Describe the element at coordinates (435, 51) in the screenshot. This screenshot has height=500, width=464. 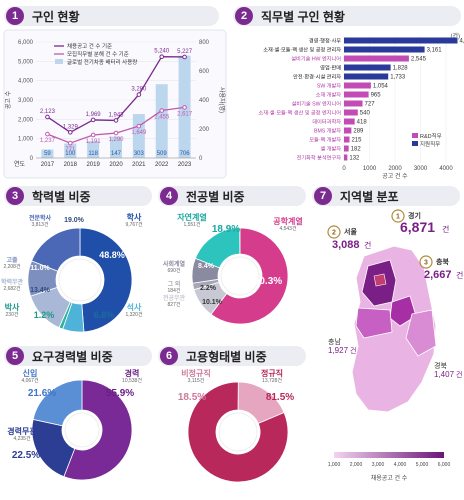
I see `data-label: 3,161` at that location.